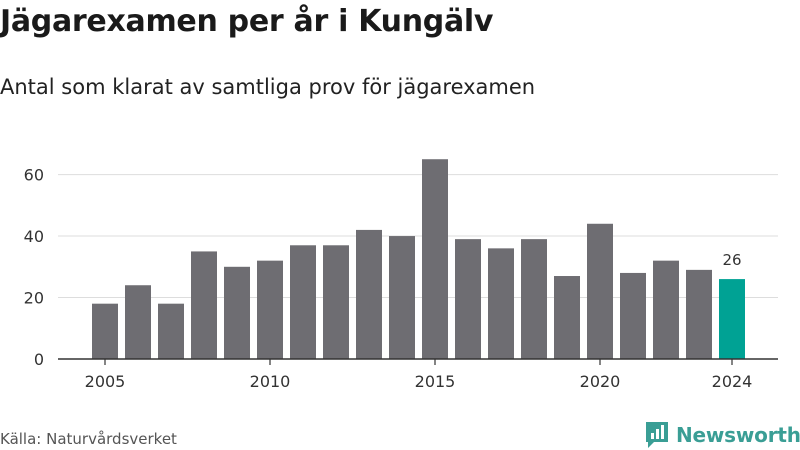 This screenshot has height=450, width=800. What do you see at coordinates (34, 298) in the screenshot?
I see `y-tick-label-20: 20` at bounding box center [34, 298].